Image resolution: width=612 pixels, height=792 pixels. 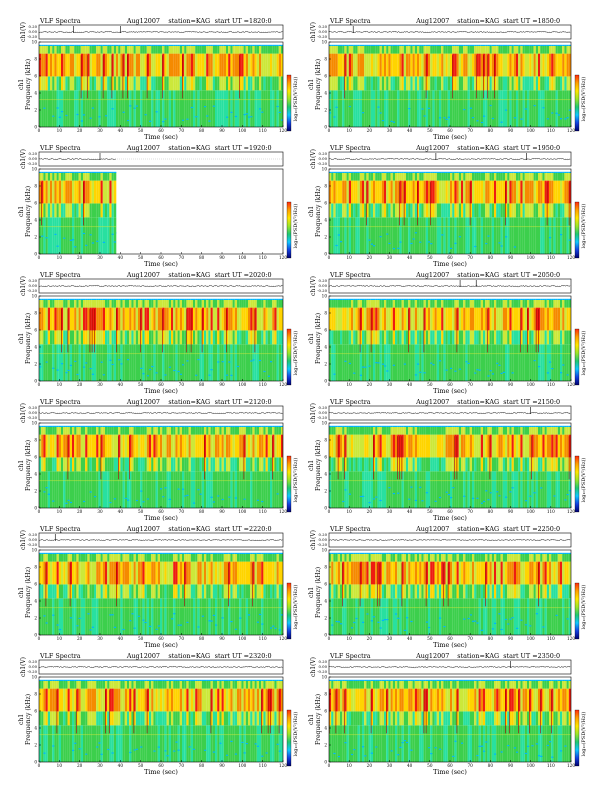 I want to click on start-value: 2050:0, so click(x=549, y=275).